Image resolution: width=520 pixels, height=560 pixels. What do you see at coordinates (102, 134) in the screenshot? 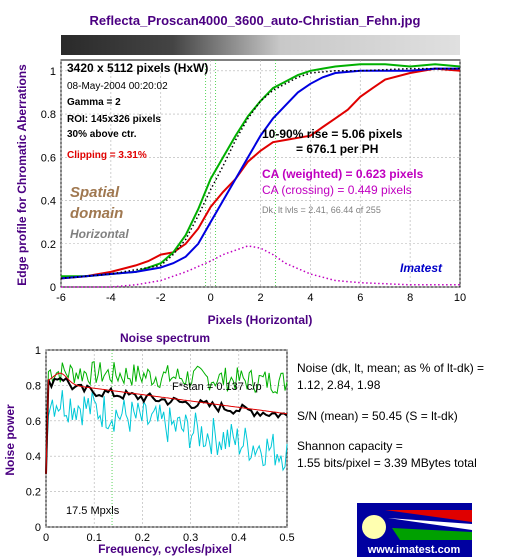
I see `above-text: 30% above ctr.` at bounding box center [102, 134].